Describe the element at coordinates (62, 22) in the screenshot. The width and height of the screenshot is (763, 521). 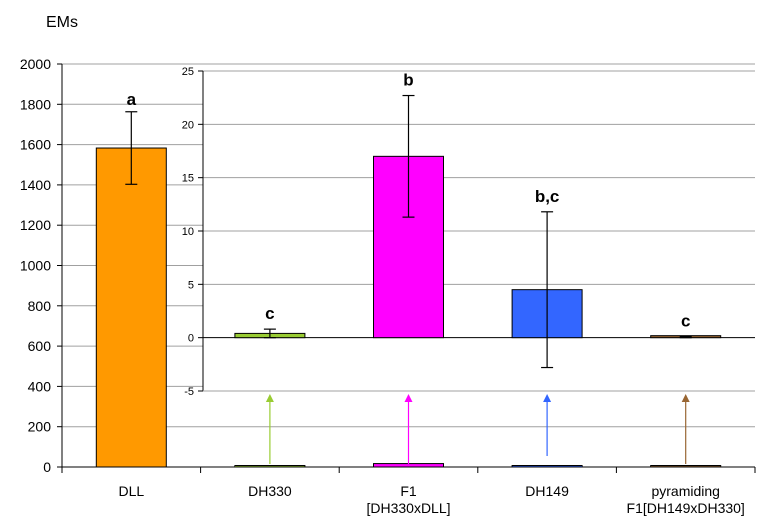
I see `y-axis-label: EMs` at that location.